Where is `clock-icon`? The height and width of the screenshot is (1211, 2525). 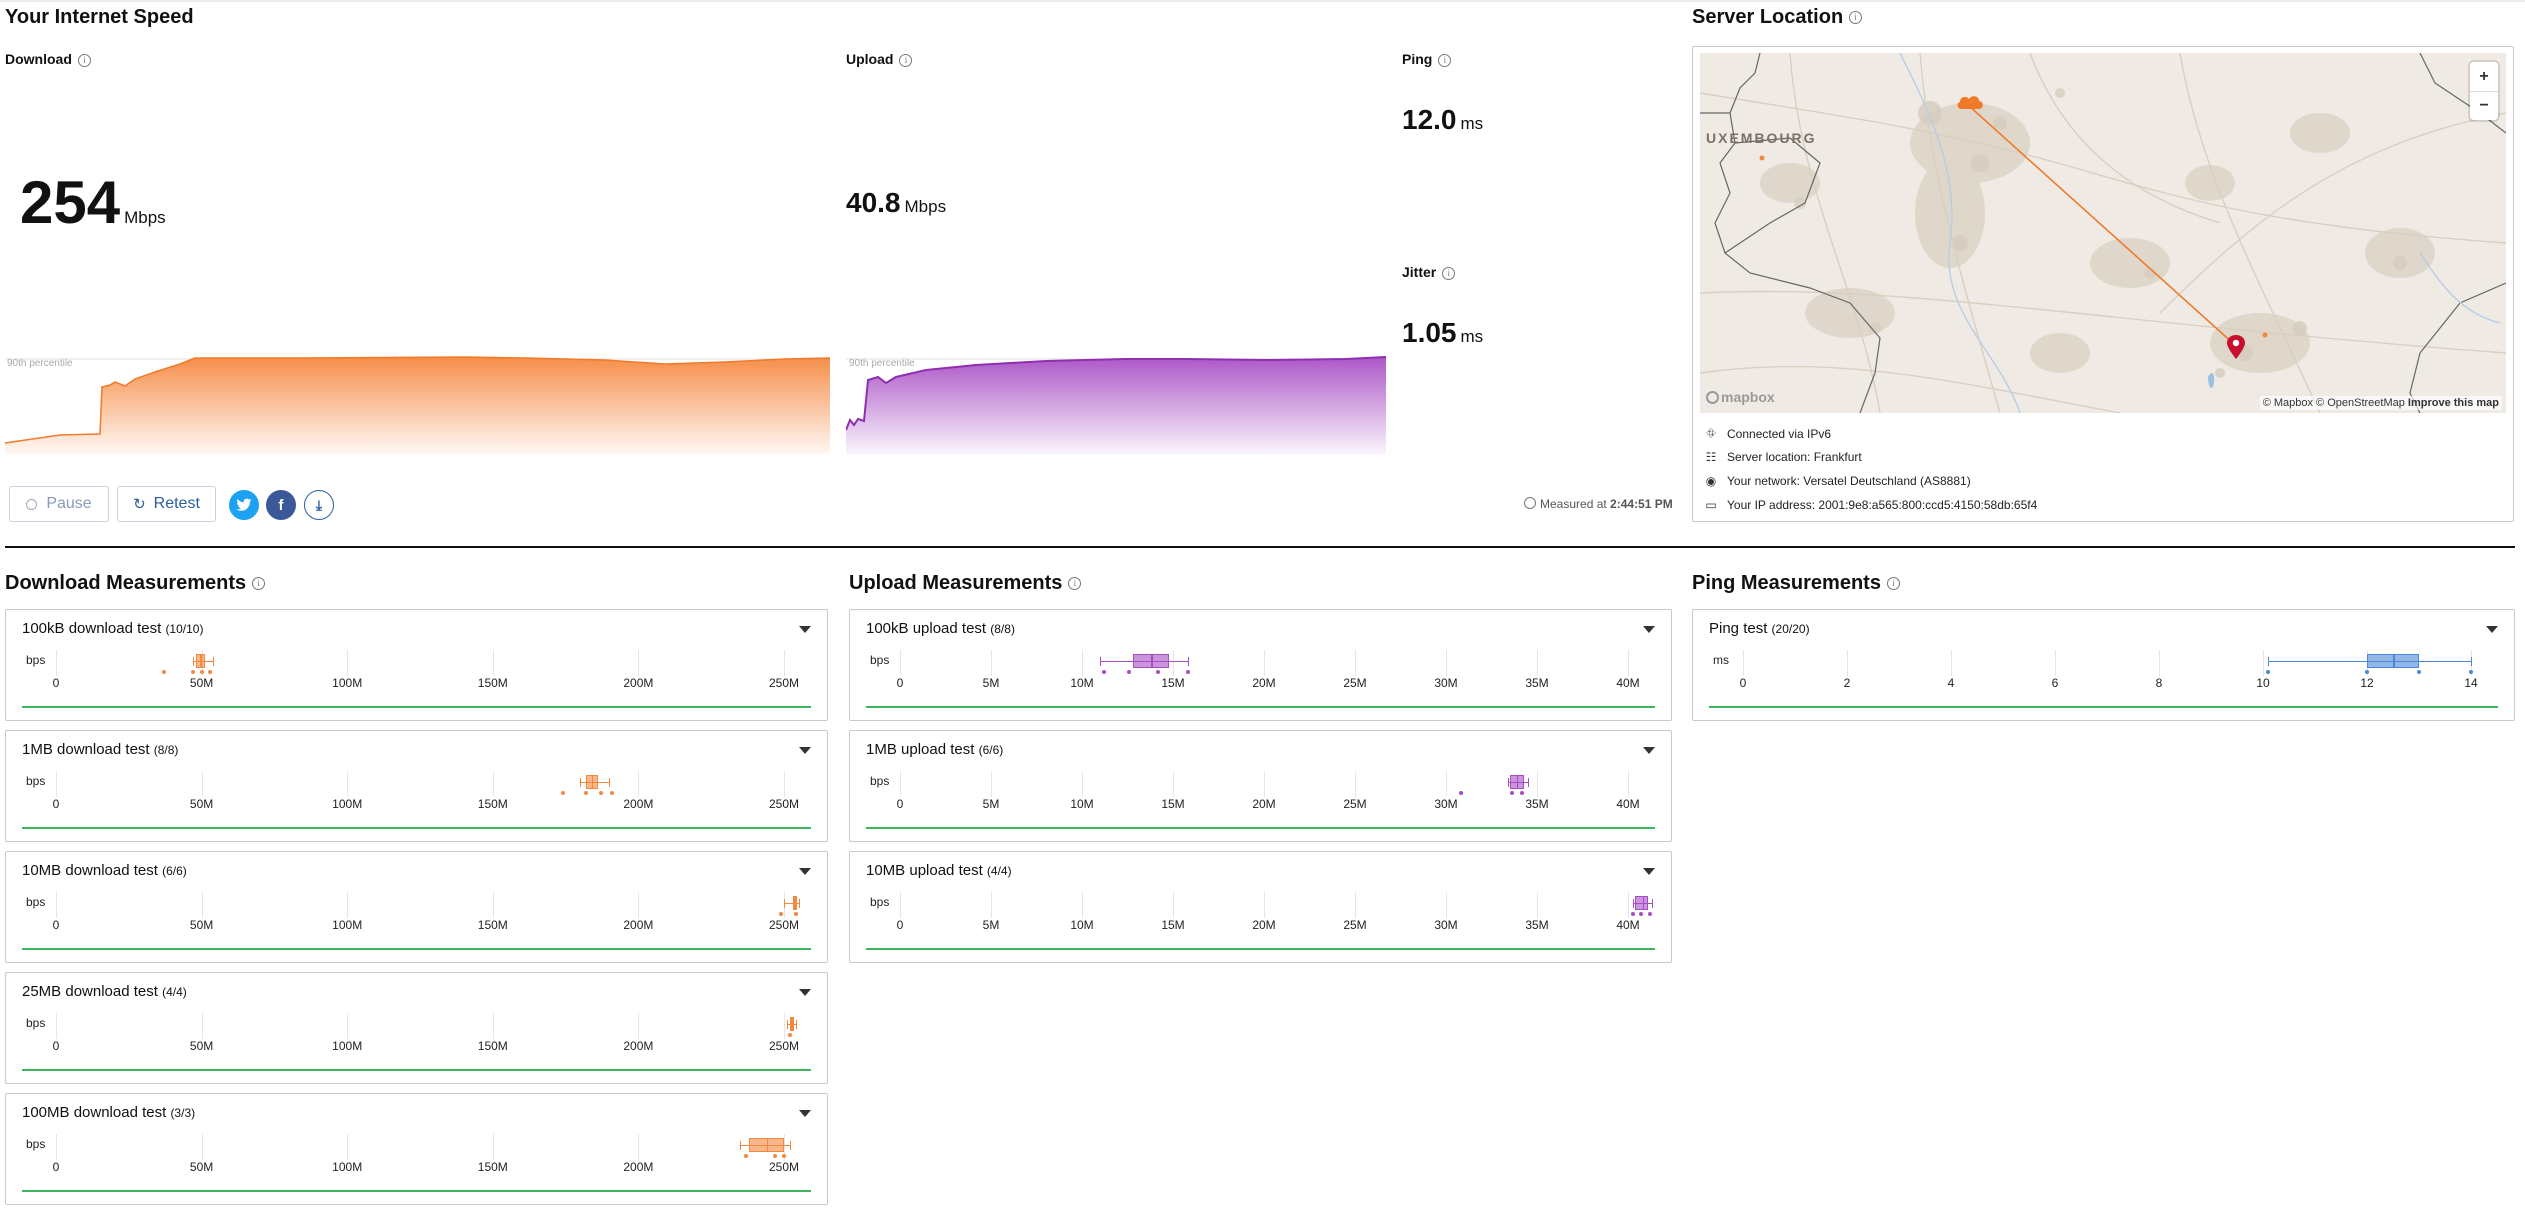
clock-icon is located at coordinates (1530, 503).